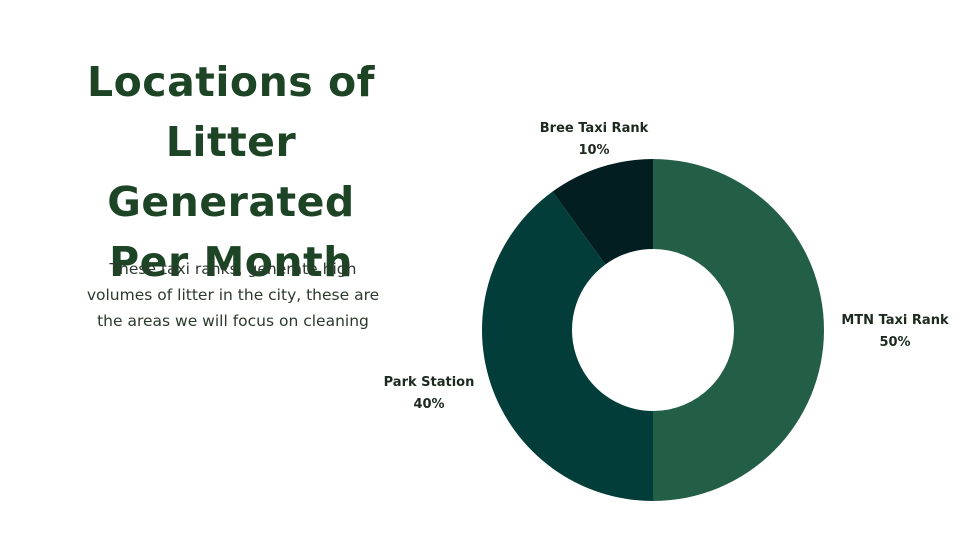  What do you see at coordinates (567, 346) in the screenshot?
I see `donut-slice-park-station` at bounding box center [567, 346].